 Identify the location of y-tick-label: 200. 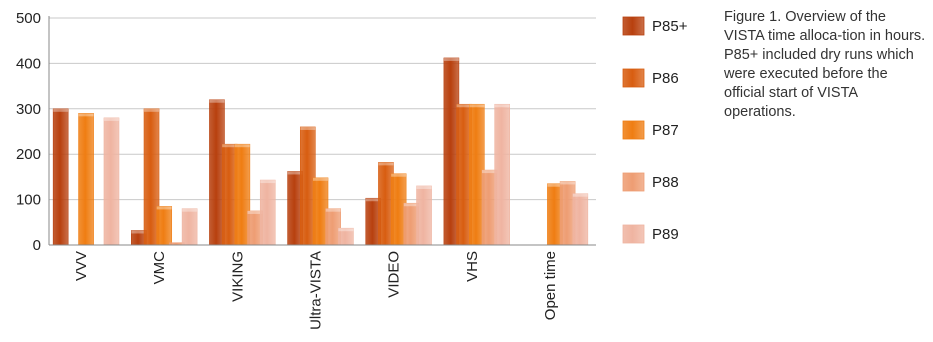
(28, 154).